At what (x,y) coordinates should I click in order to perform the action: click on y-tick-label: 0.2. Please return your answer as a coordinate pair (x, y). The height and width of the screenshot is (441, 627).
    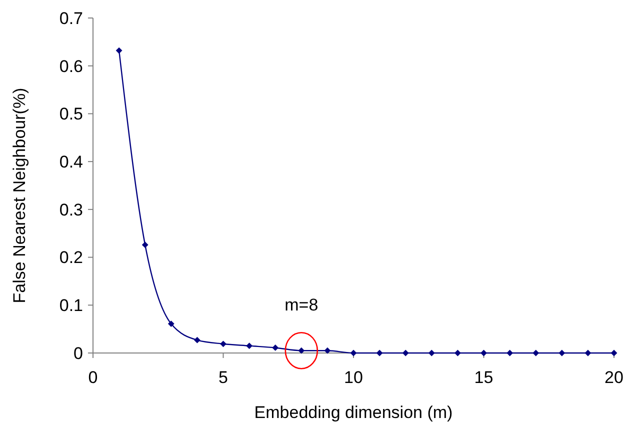
    Looking at the image, I should click on (71, 258).